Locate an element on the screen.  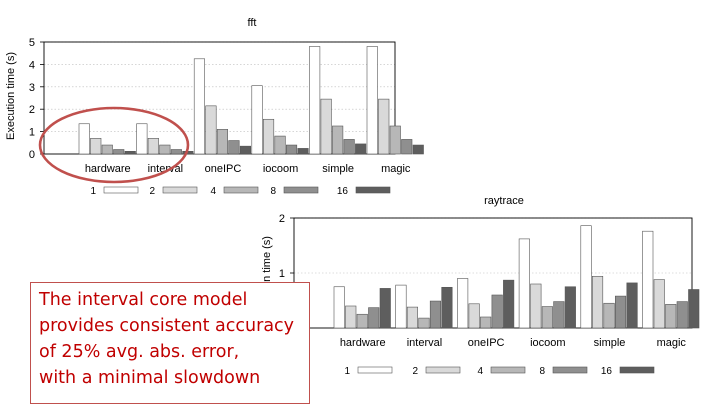
y-tick-label: 4 is located at coordinates (32, 65).